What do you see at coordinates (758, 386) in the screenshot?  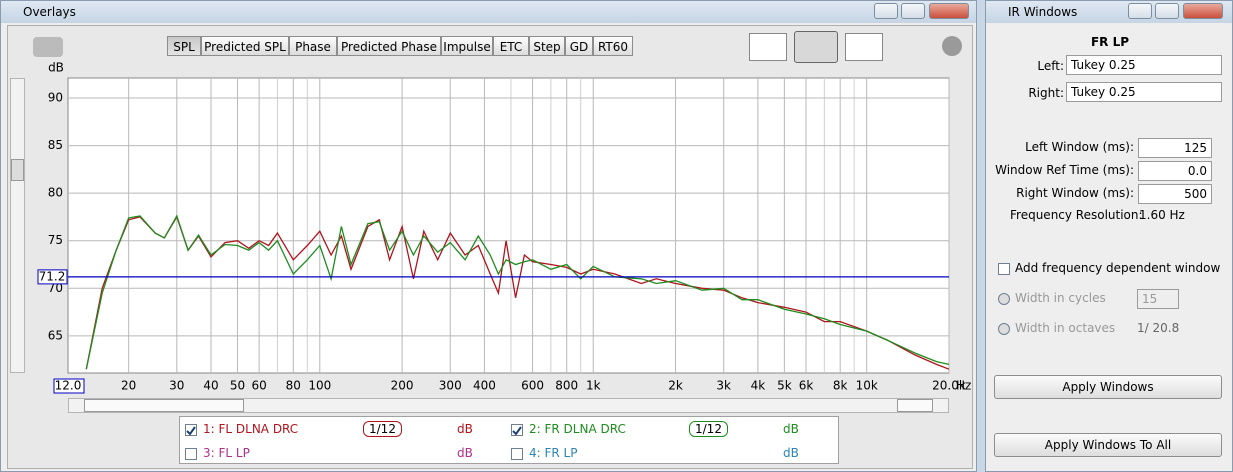 I see `x-tick-label: 4k` at bounding box center [758, 386].